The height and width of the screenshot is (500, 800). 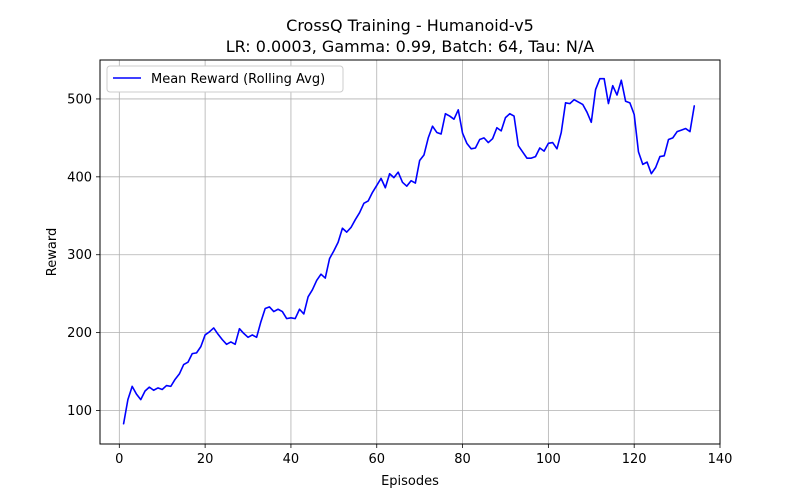 What do you see at coordinates (79, 99) in the screenshot?
I see `y-tick-label: 500` at bounding box center [79, 99].